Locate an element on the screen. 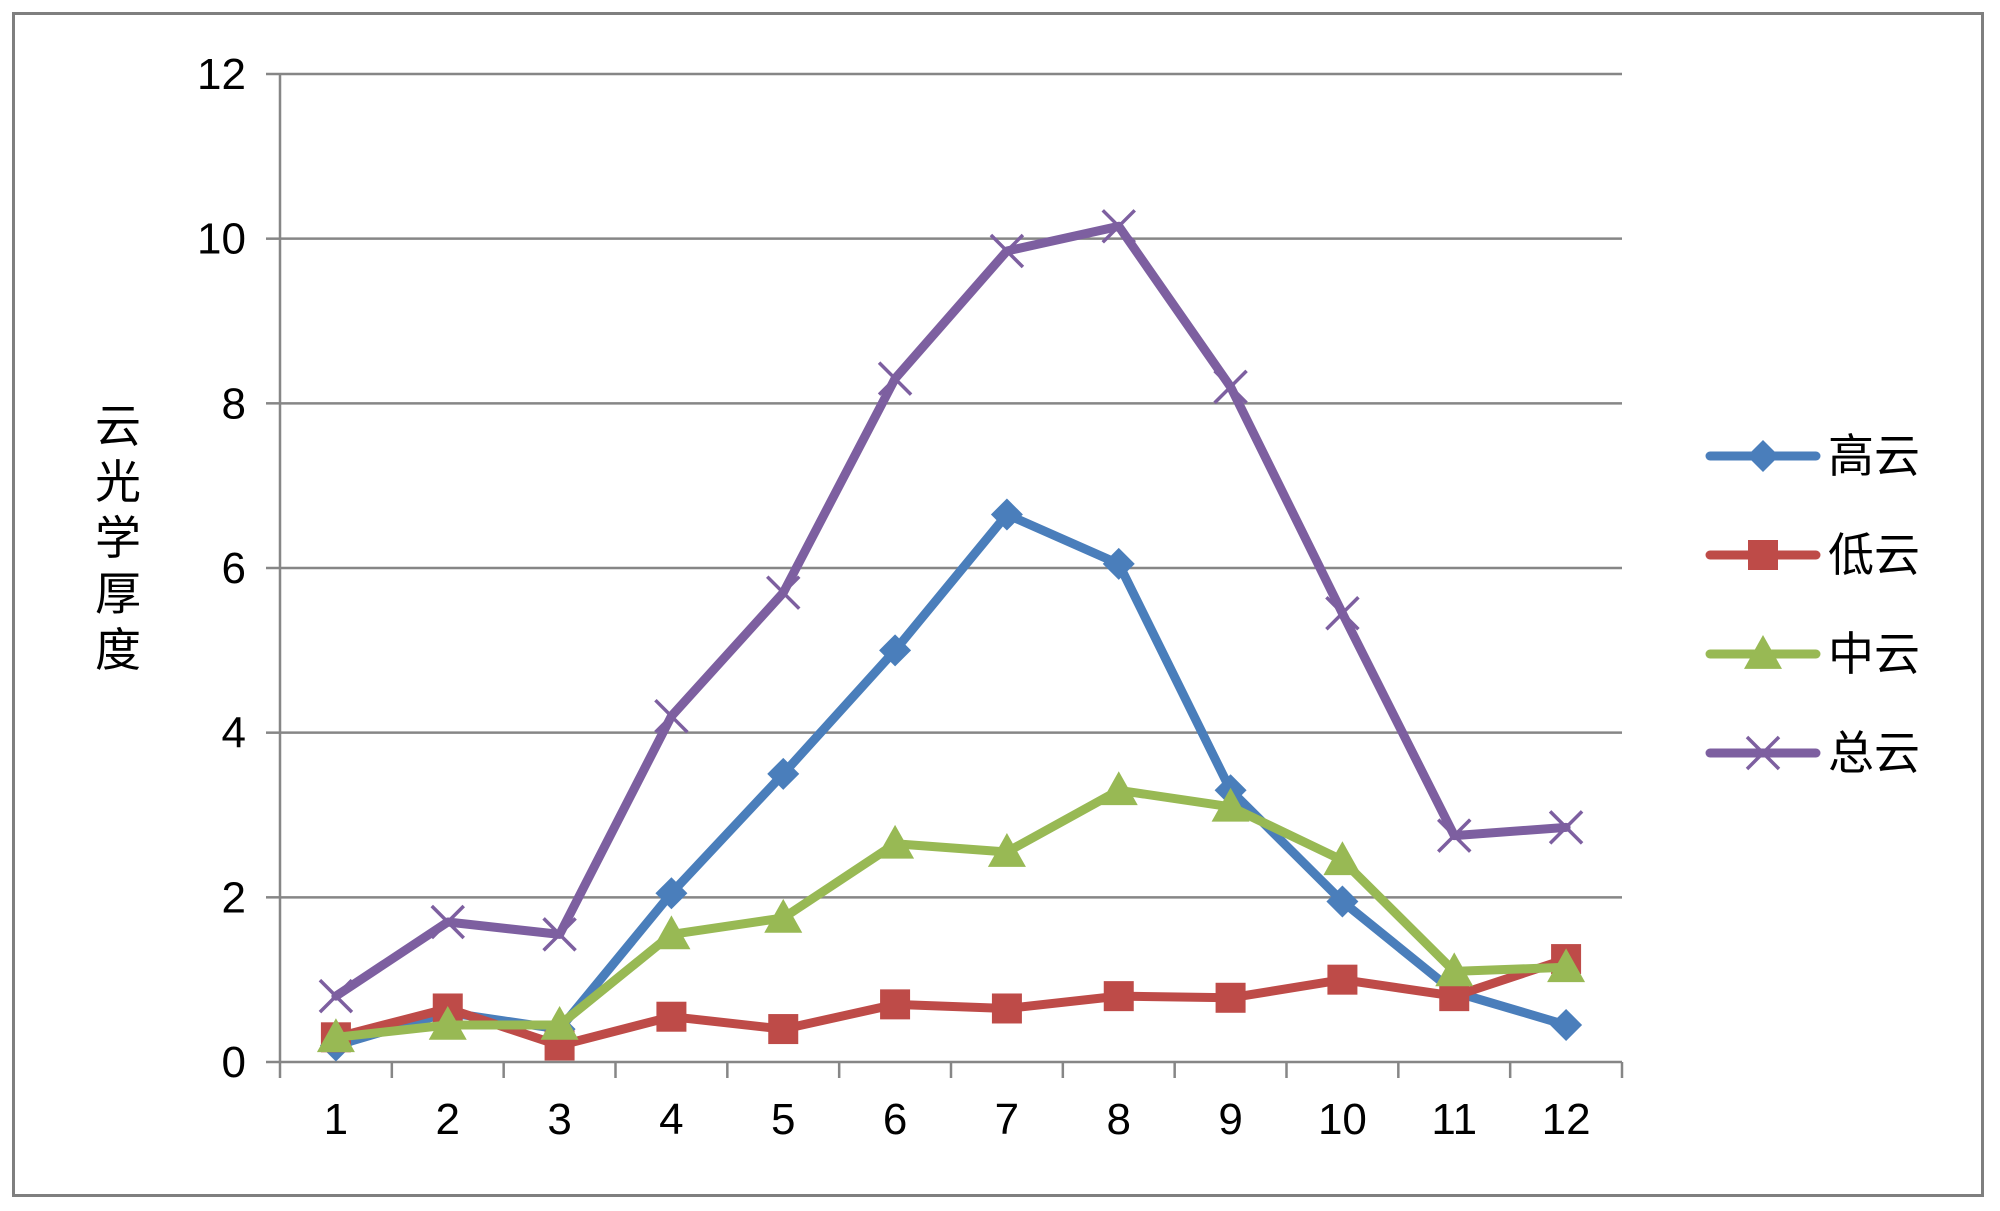 Image resolution: width=2000 pixels, height=1211 pixels. y-axis-label-char: 学 is located at coordinates (118, 538).